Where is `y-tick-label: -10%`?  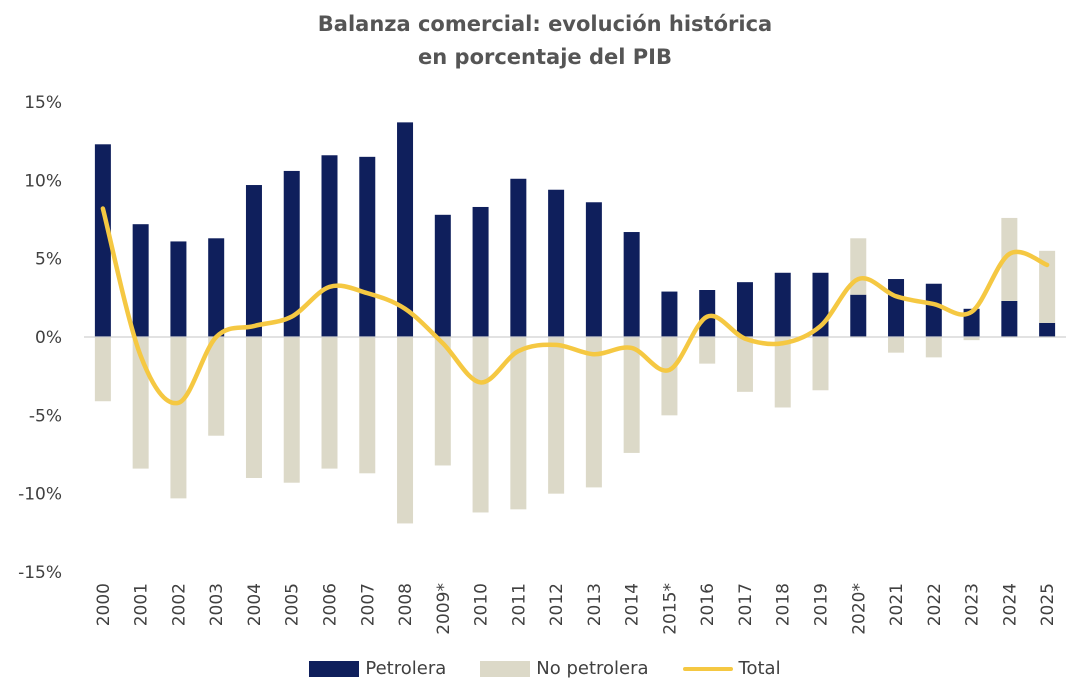 y-tick-label: -10% is located at coordinates (40, 495).